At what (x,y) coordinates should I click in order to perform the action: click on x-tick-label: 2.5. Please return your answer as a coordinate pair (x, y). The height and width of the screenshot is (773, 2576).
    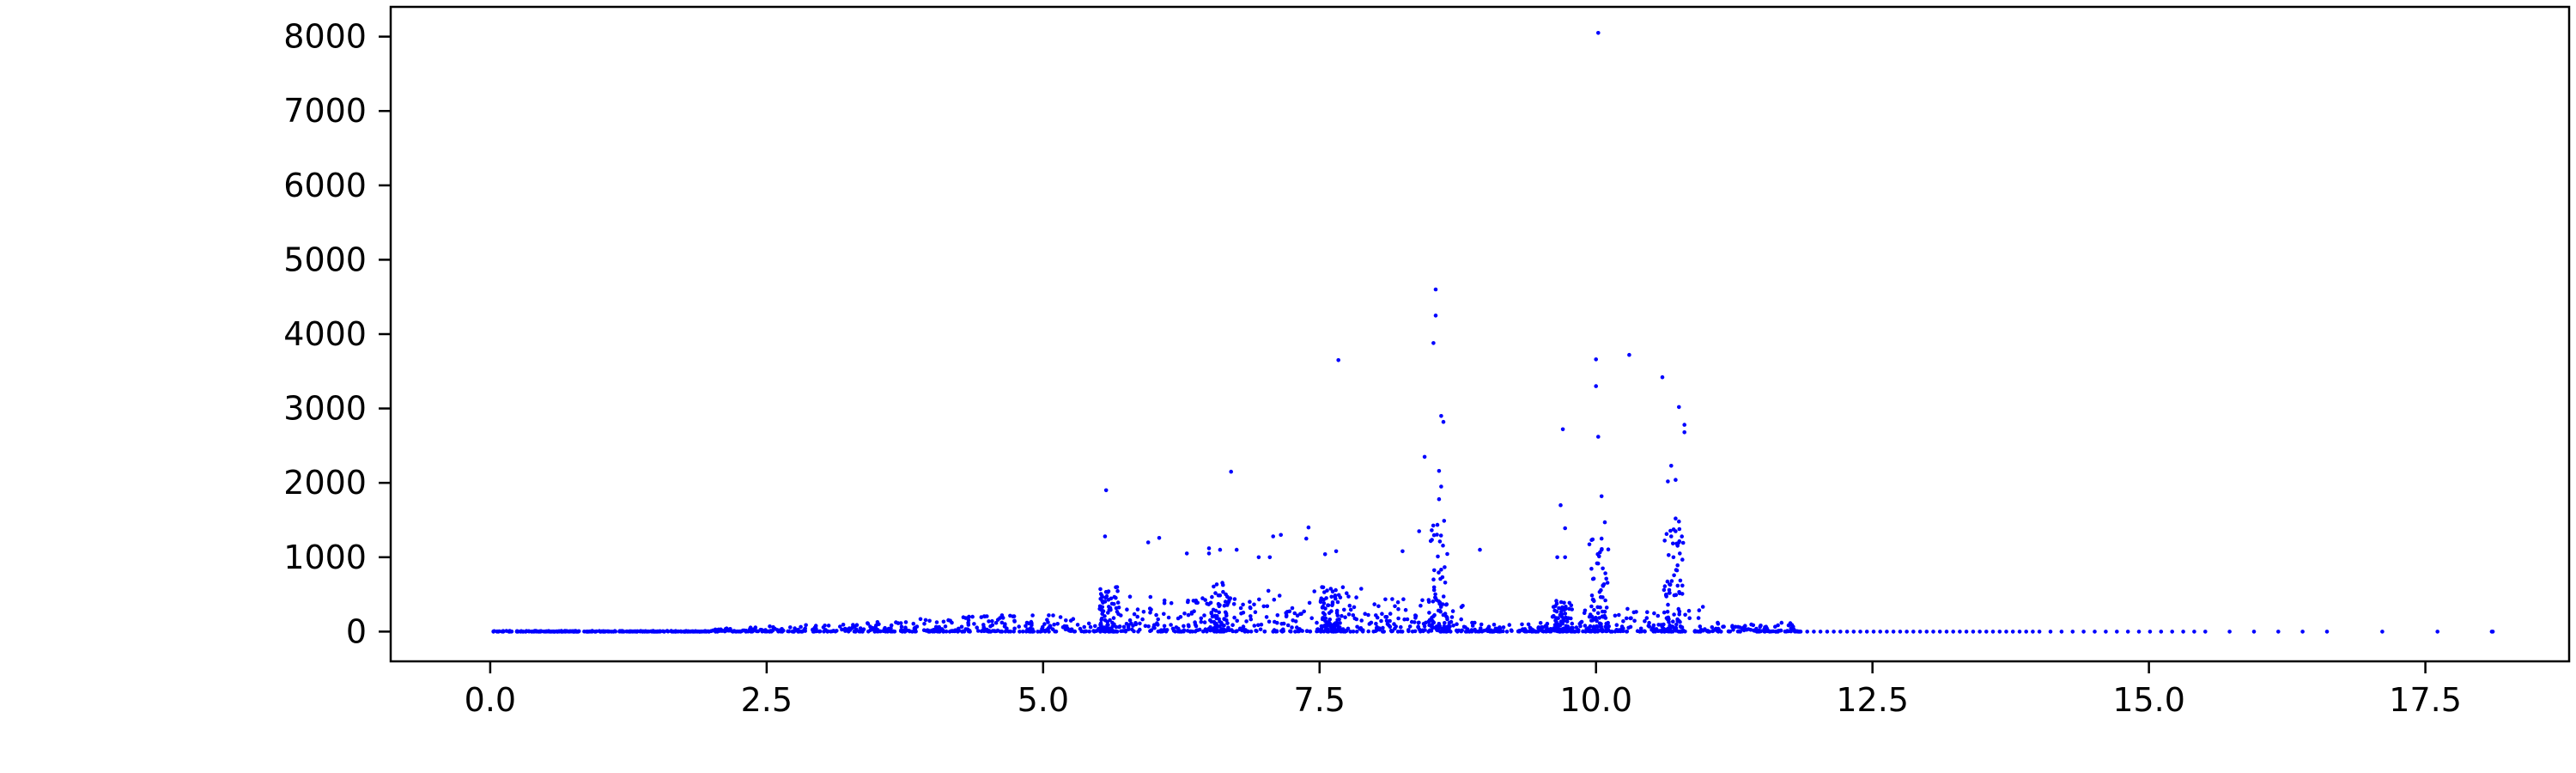
    Looking at the image, I should click on (767, 700).